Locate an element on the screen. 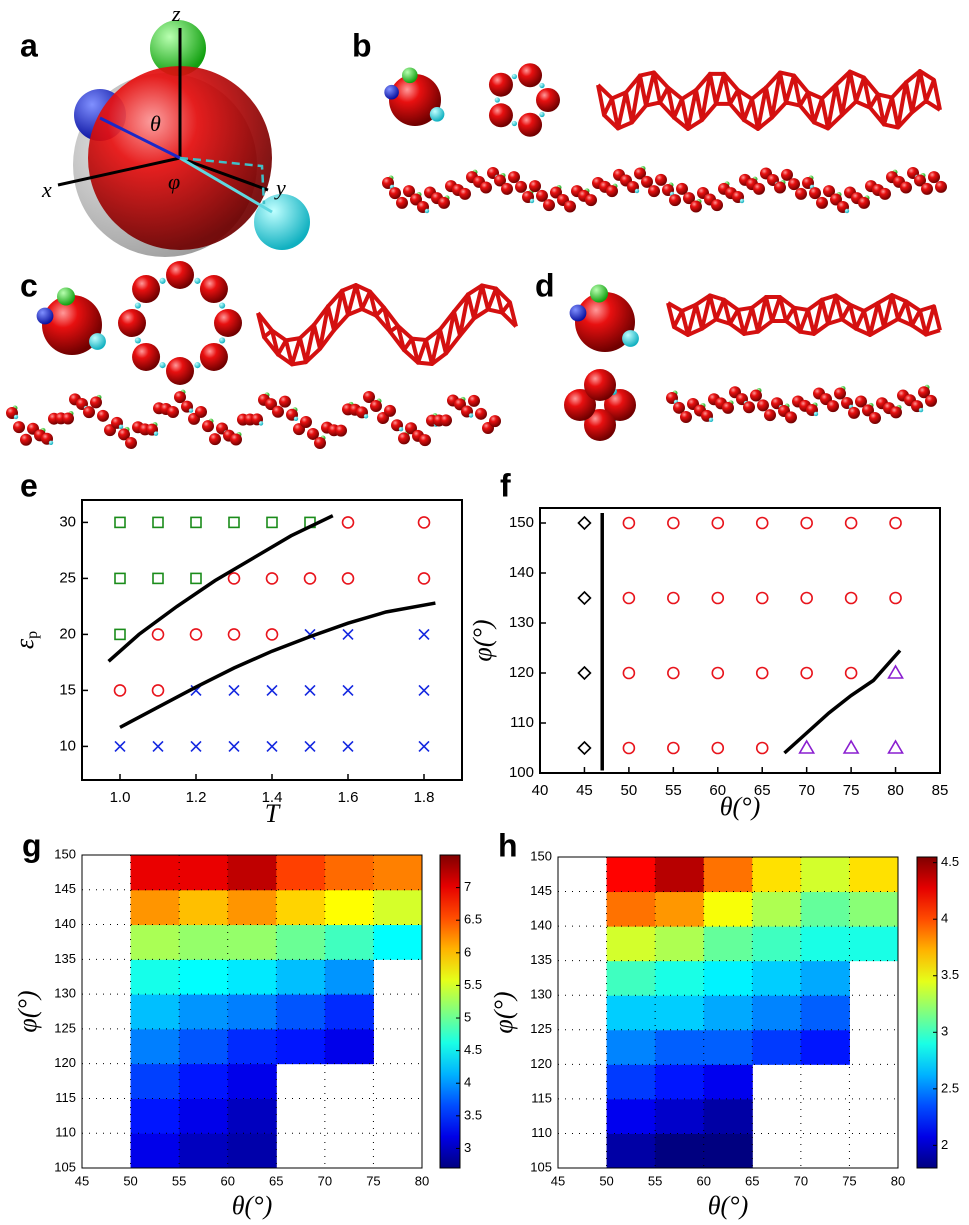  y-axis-label-sub: p is located at coordinates (32, 635).